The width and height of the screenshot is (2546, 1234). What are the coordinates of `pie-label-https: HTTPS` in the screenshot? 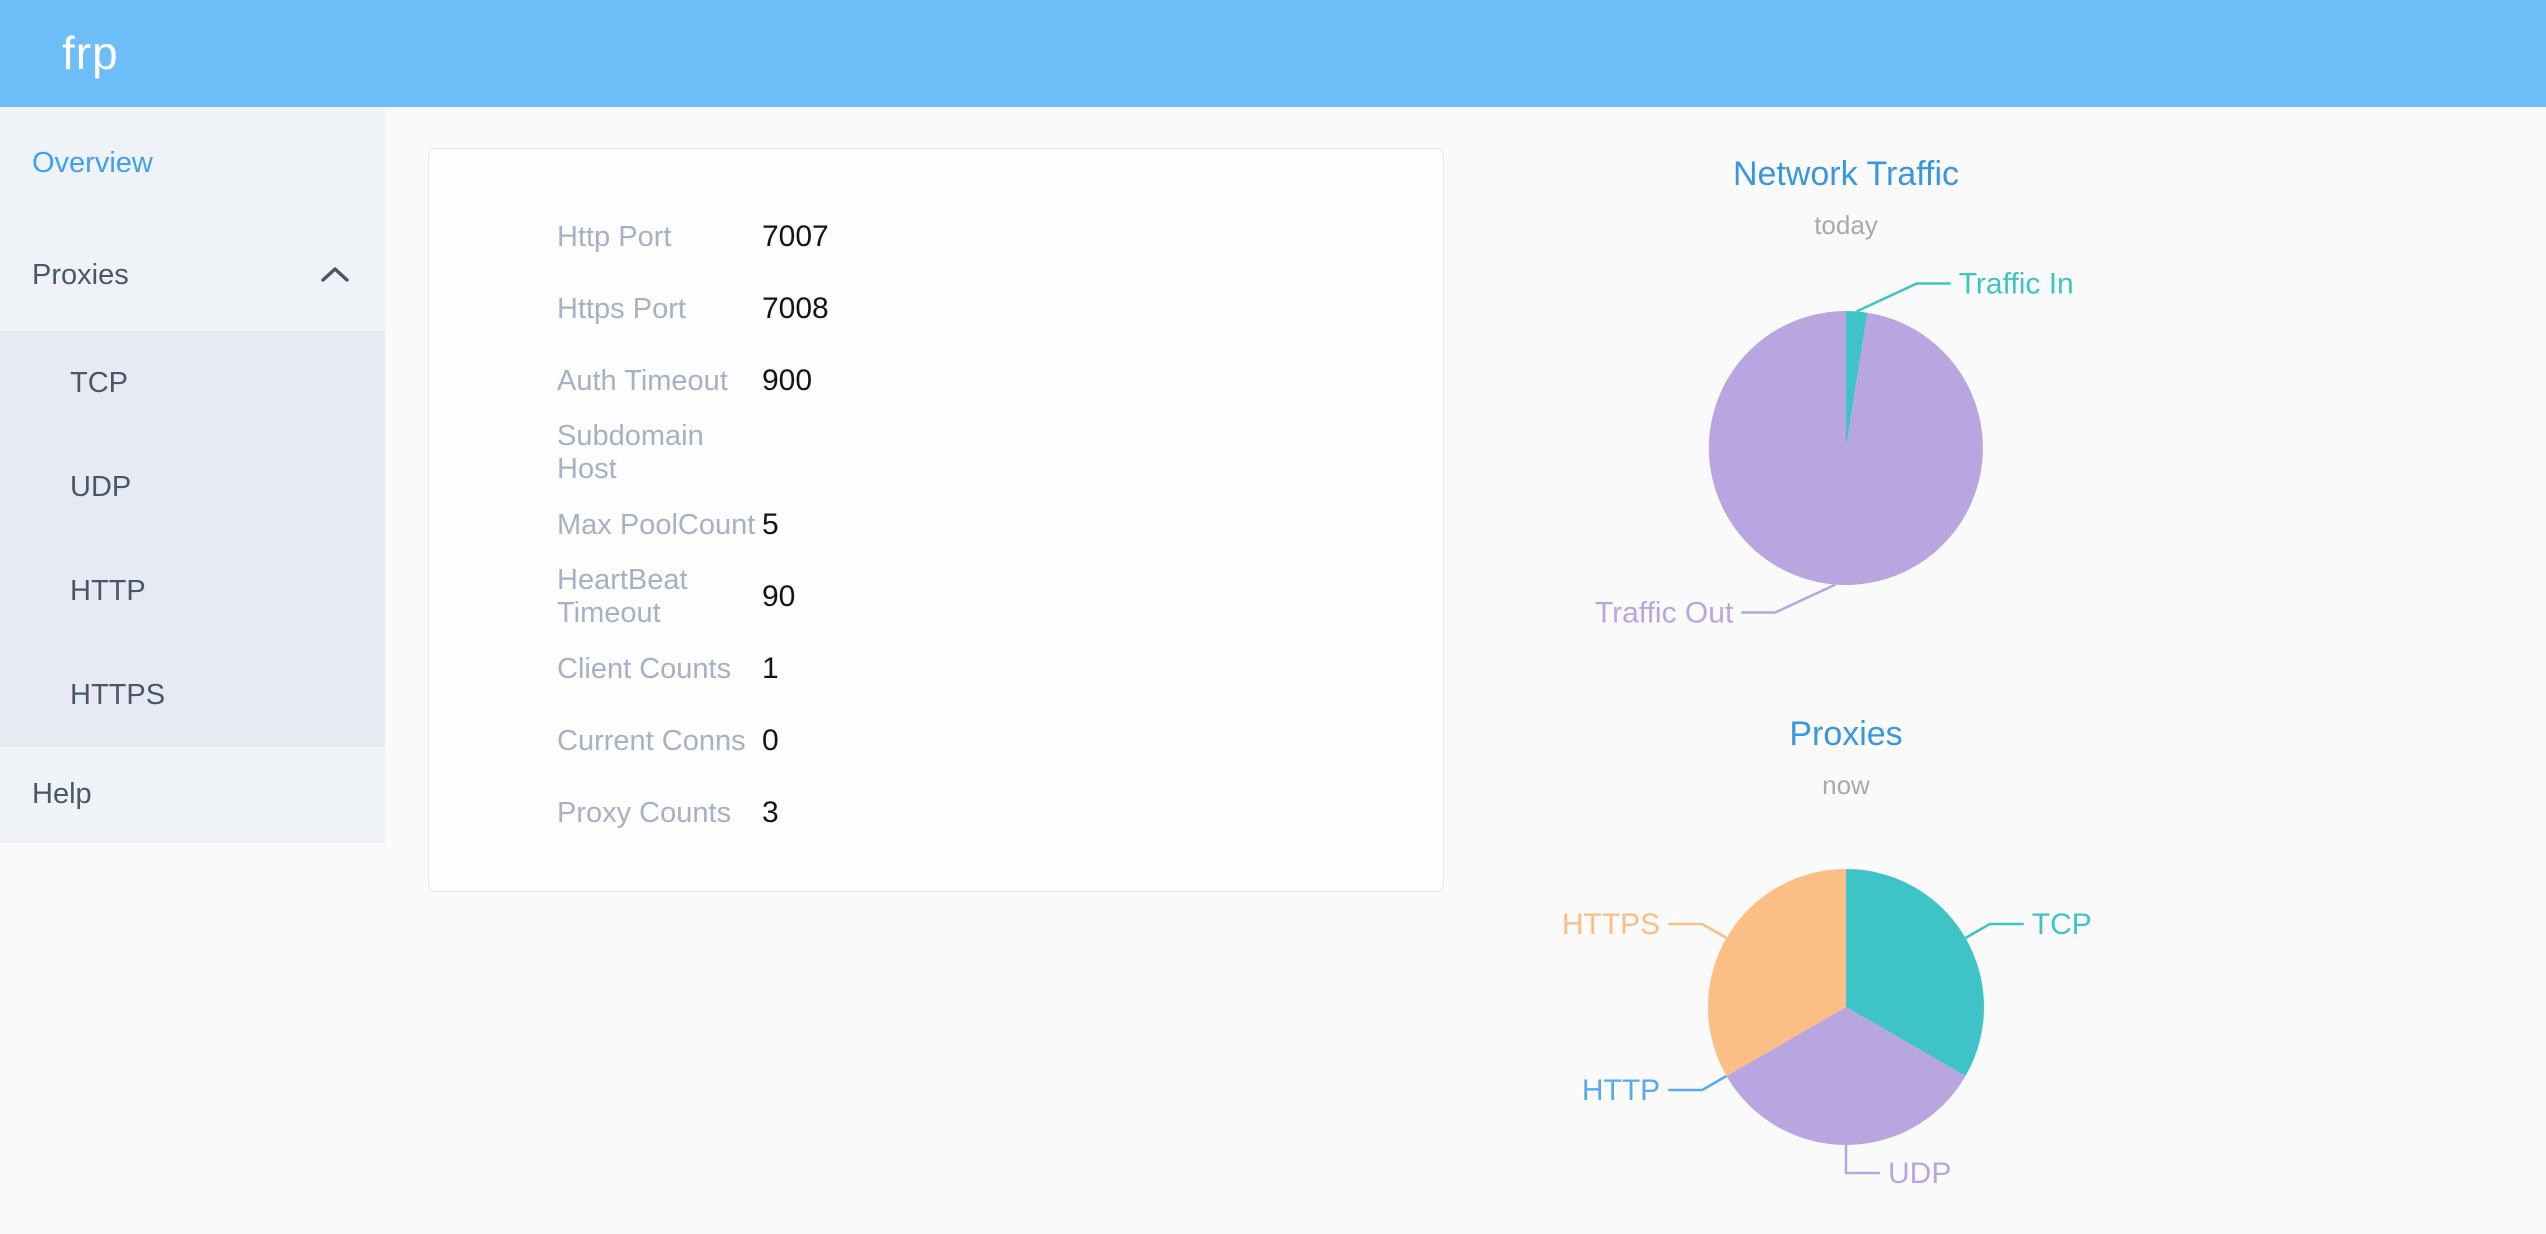 It's located at (1611, 924).